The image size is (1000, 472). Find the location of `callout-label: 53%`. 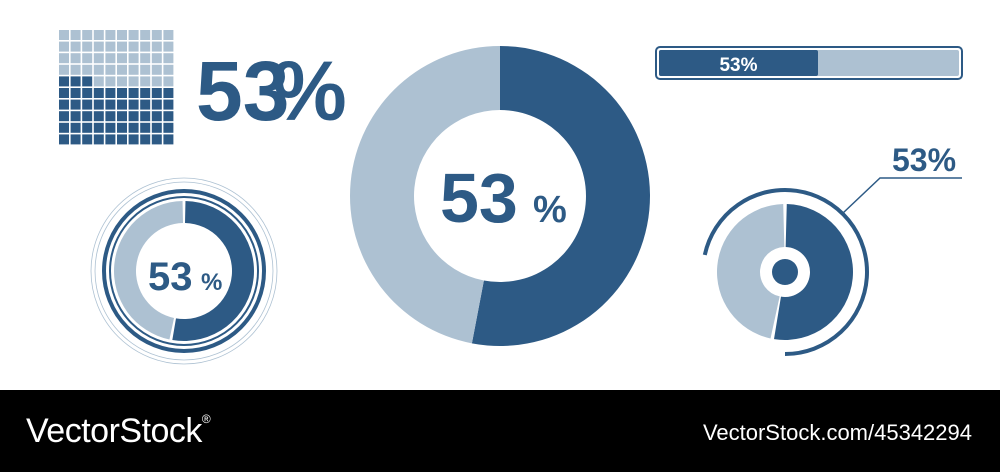

callout-label: 53% is located at coordinates (924, 160).